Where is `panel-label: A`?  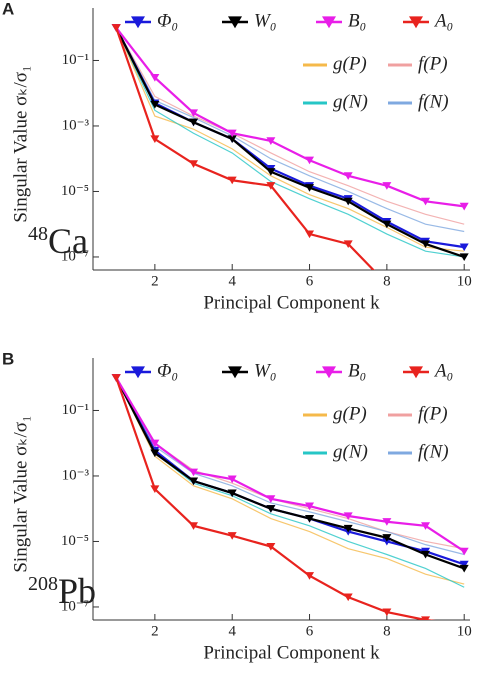
panel-label: A is located at coordinates (8, 9).